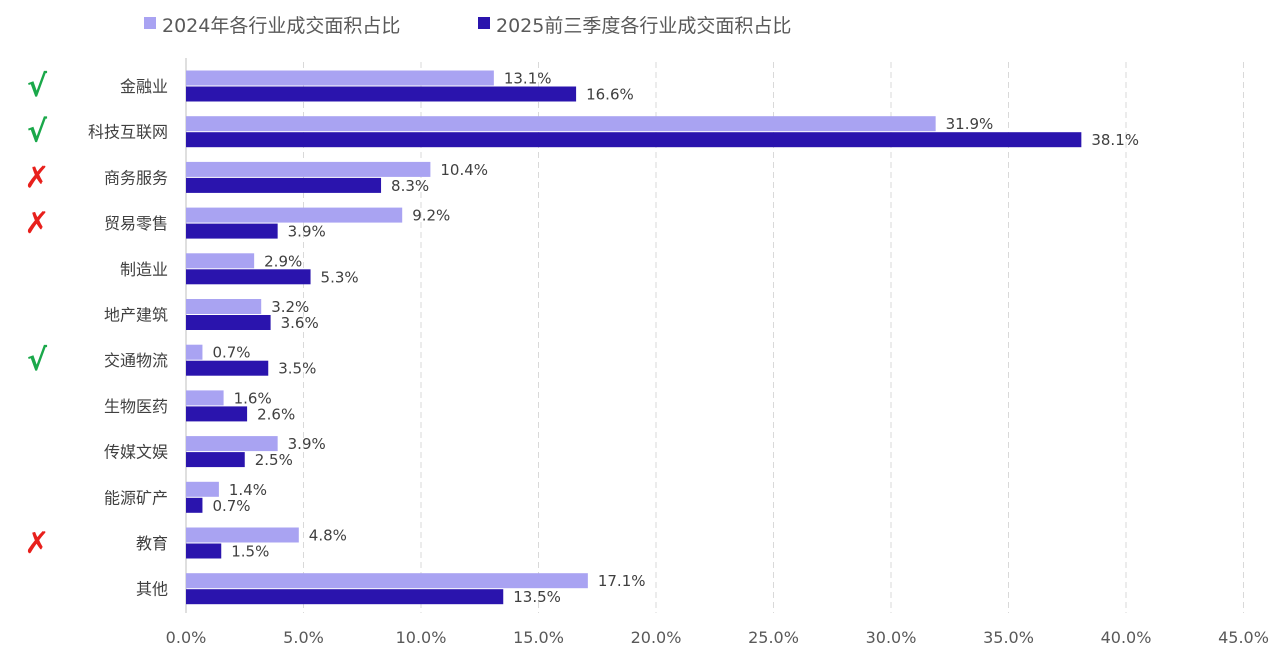 This screenshot has width=1280, height=658. Describe the element at coordinates (307, 232) in the screenshot. I see `data-label-2: 3.9%` at that location.